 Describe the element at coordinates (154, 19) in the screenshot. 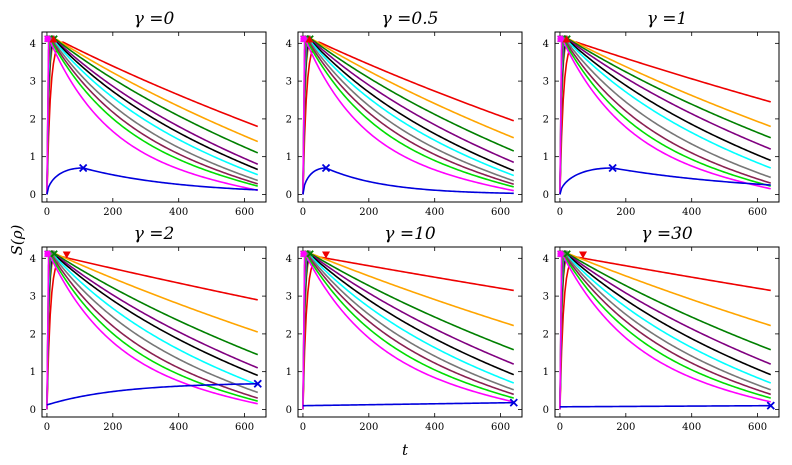

I see `panel-title: γ =0` at that location.